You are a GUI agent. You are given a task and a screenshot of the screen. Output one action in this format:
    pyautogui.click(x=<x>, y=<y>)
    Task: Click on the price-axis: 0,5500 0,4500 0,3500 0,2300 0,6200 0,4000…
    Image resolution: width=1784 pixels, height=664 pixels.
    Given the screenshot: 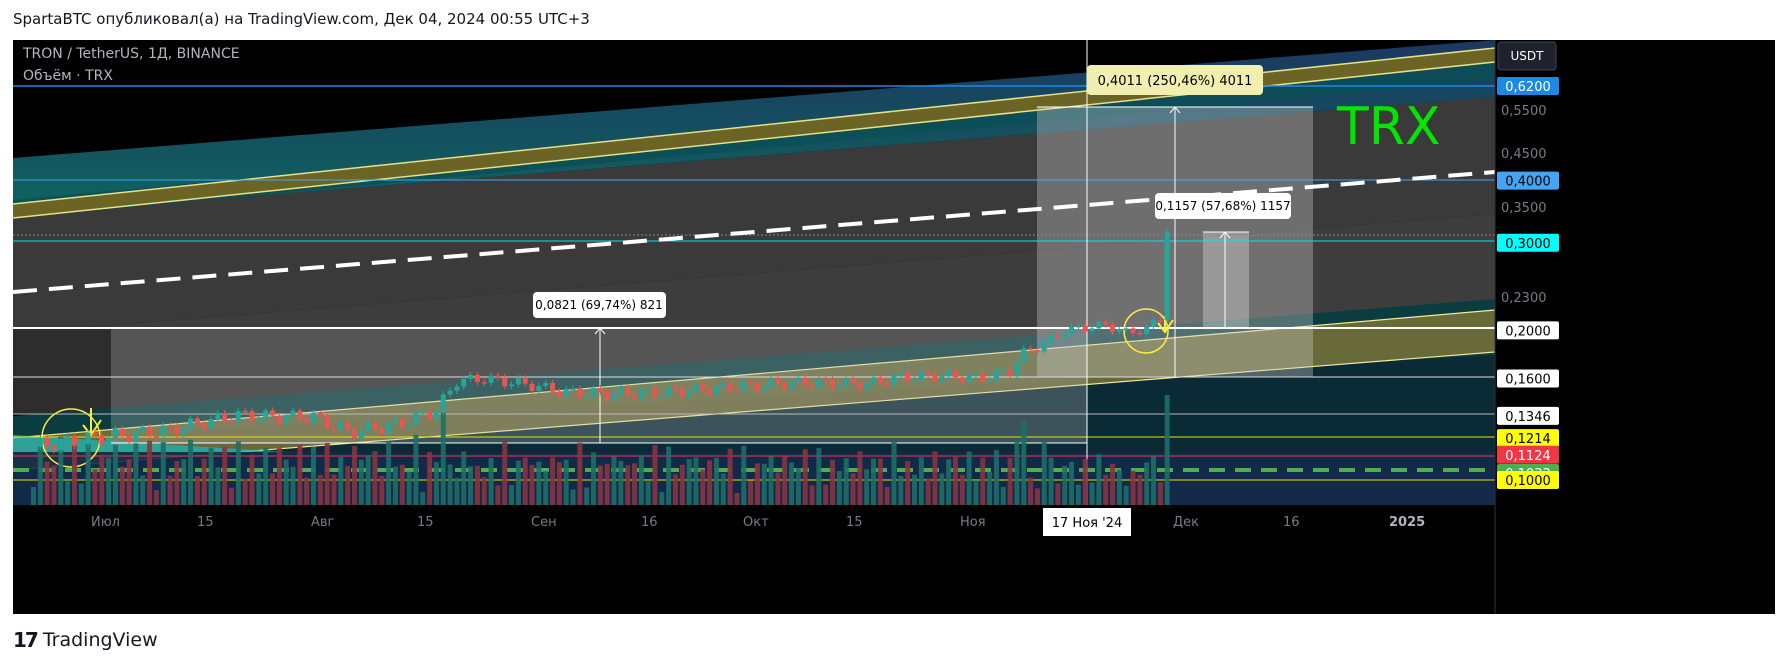 What is the action you would take?
    pyautogui.click(x=1528, y=283)
    